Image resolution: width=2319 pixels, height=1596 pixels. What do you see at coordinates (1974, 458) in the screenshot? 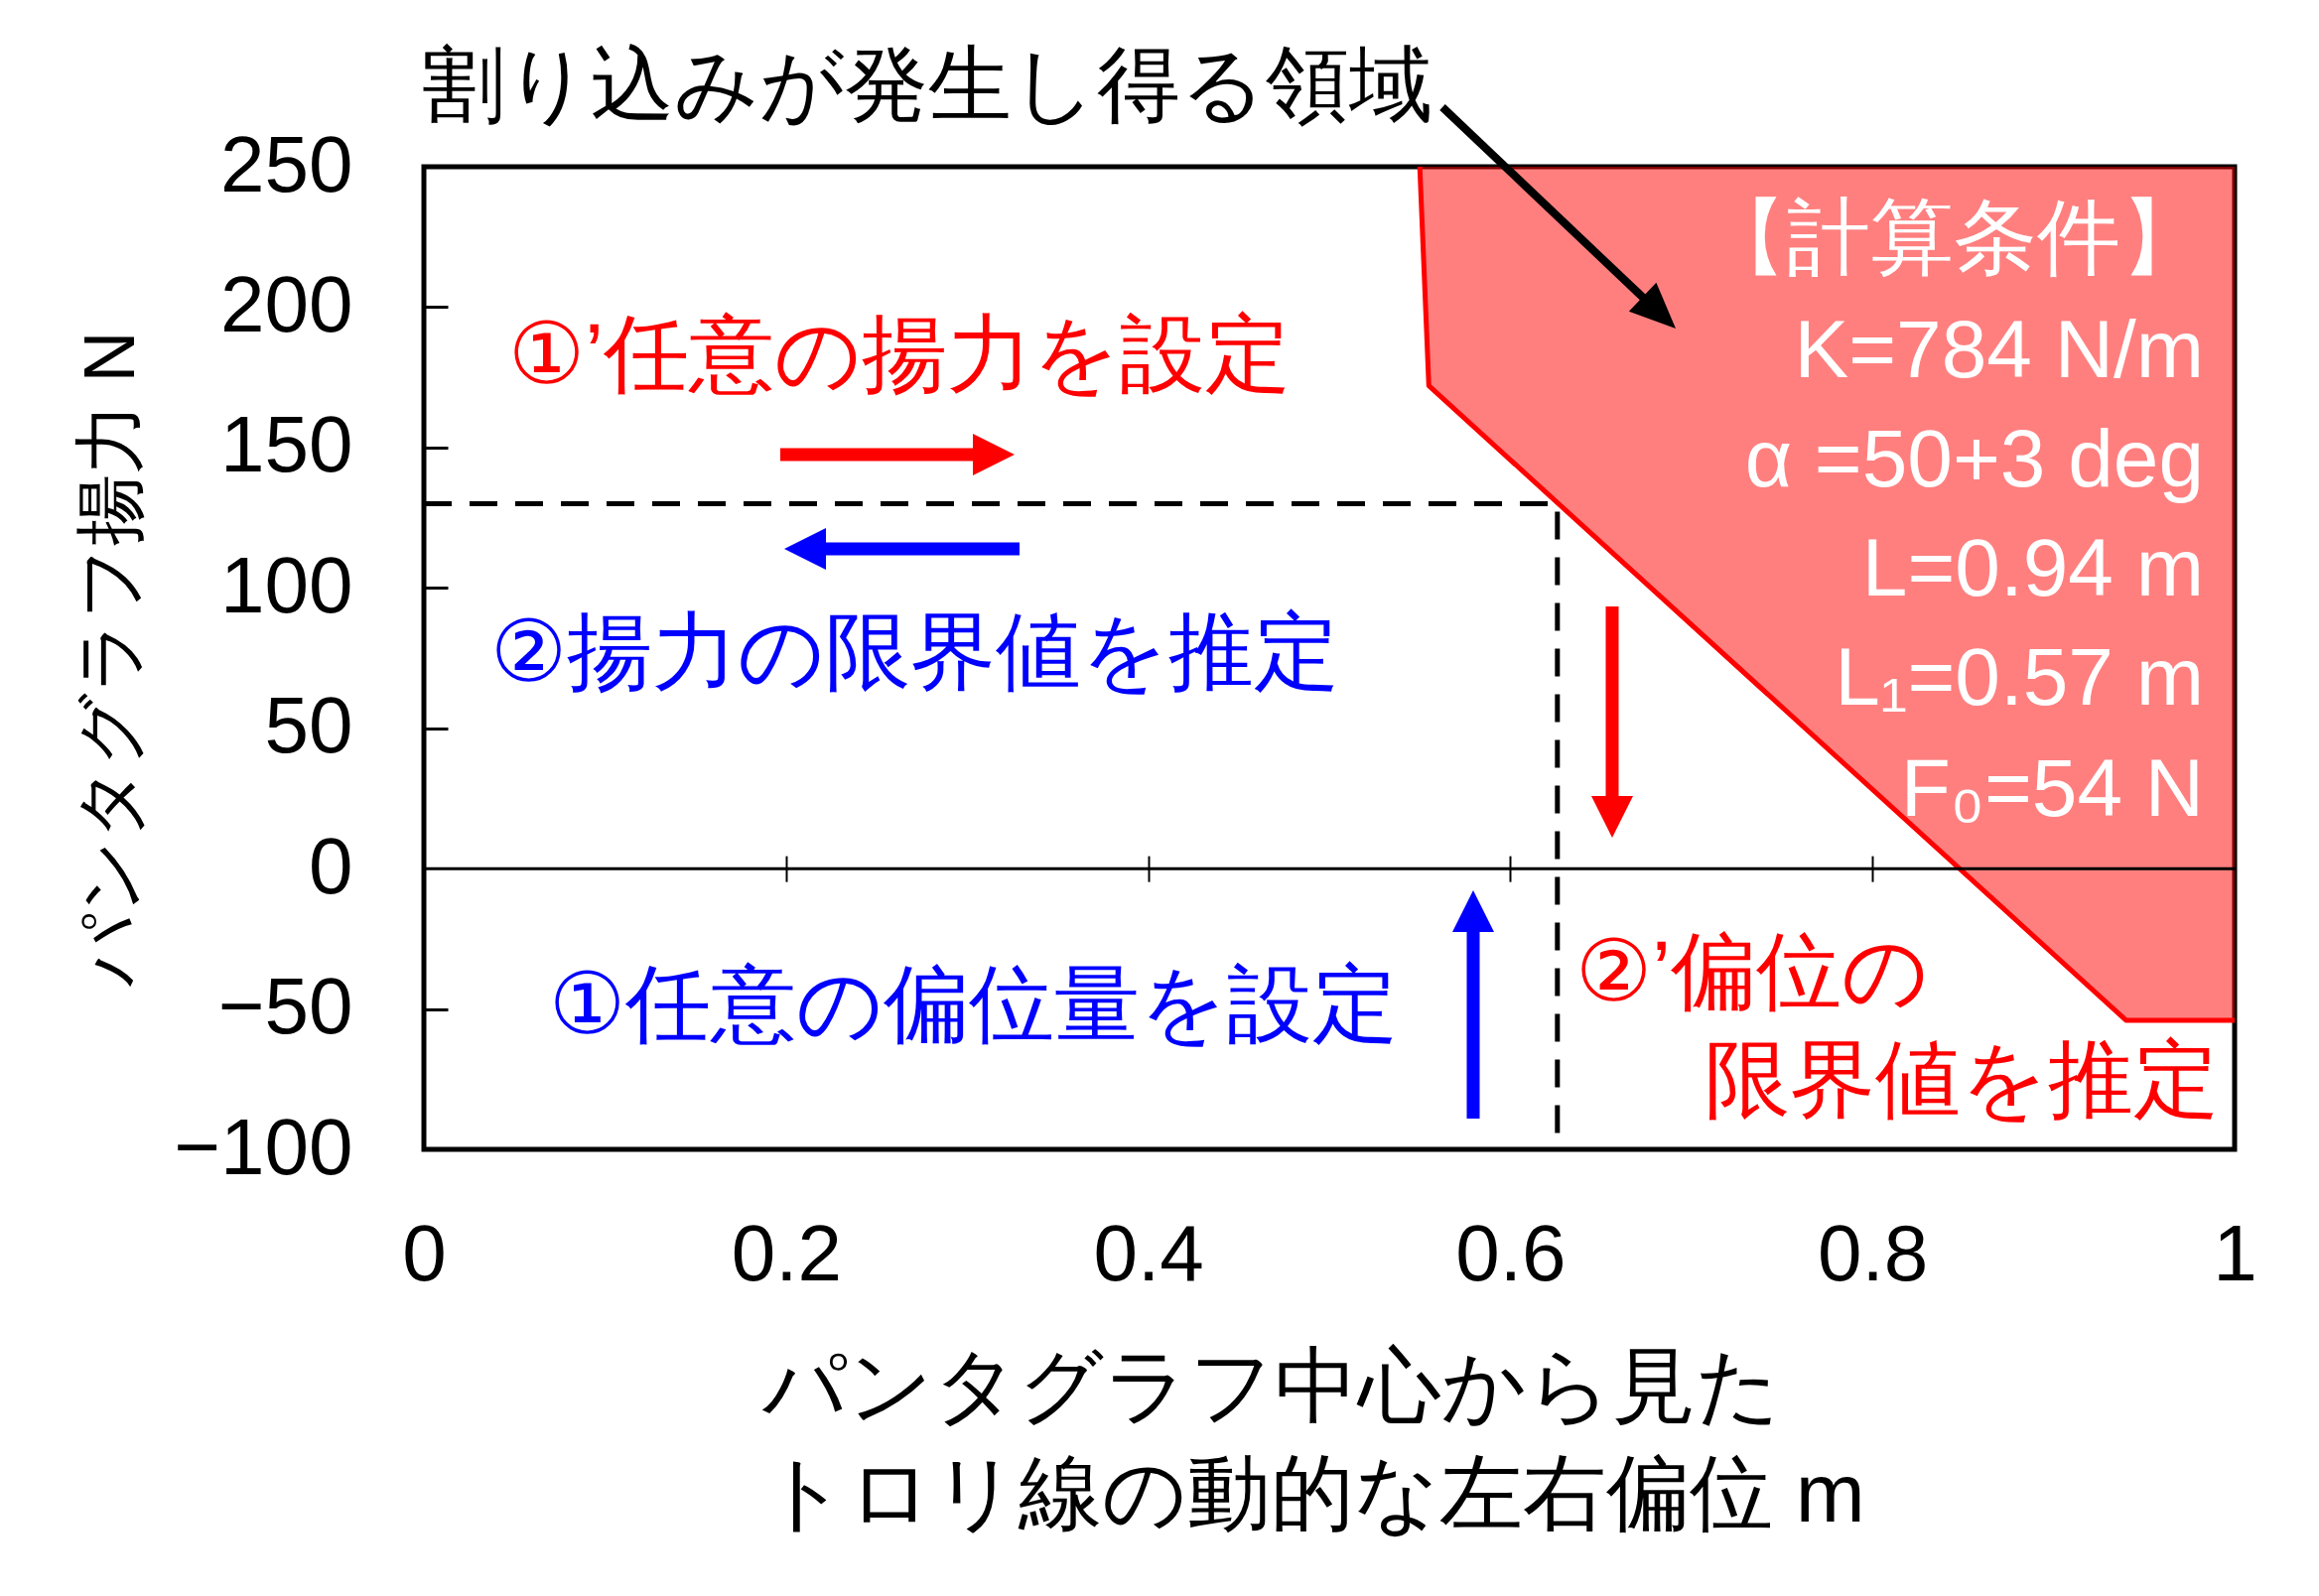
I see `annotation: α =50+3 deg` at bounding box center [1974, 458].